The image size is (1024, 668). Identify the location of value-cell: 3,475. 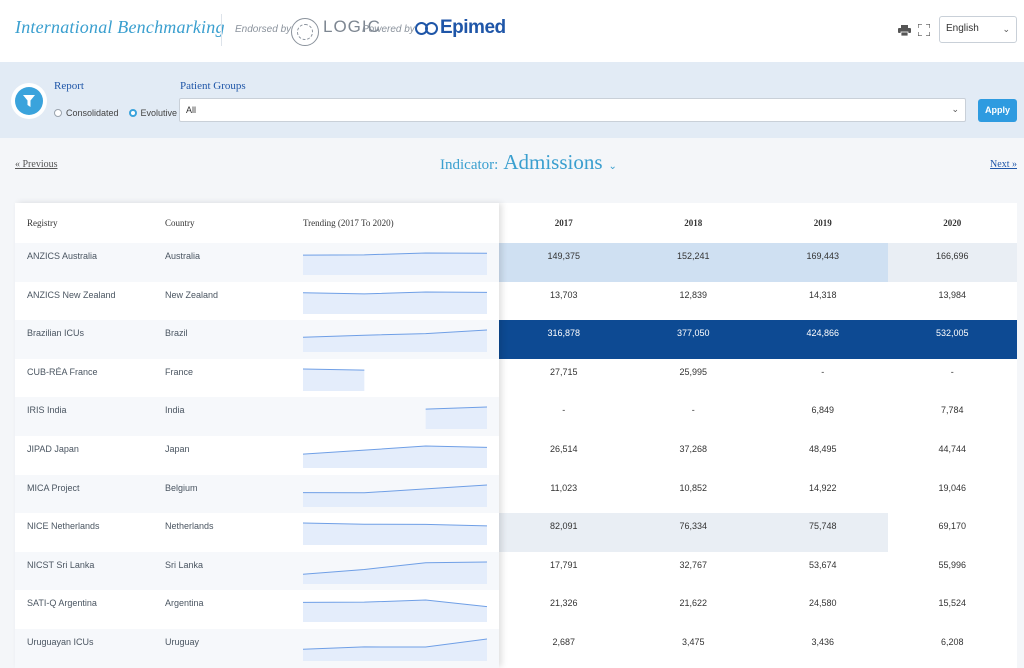
(693, 648).